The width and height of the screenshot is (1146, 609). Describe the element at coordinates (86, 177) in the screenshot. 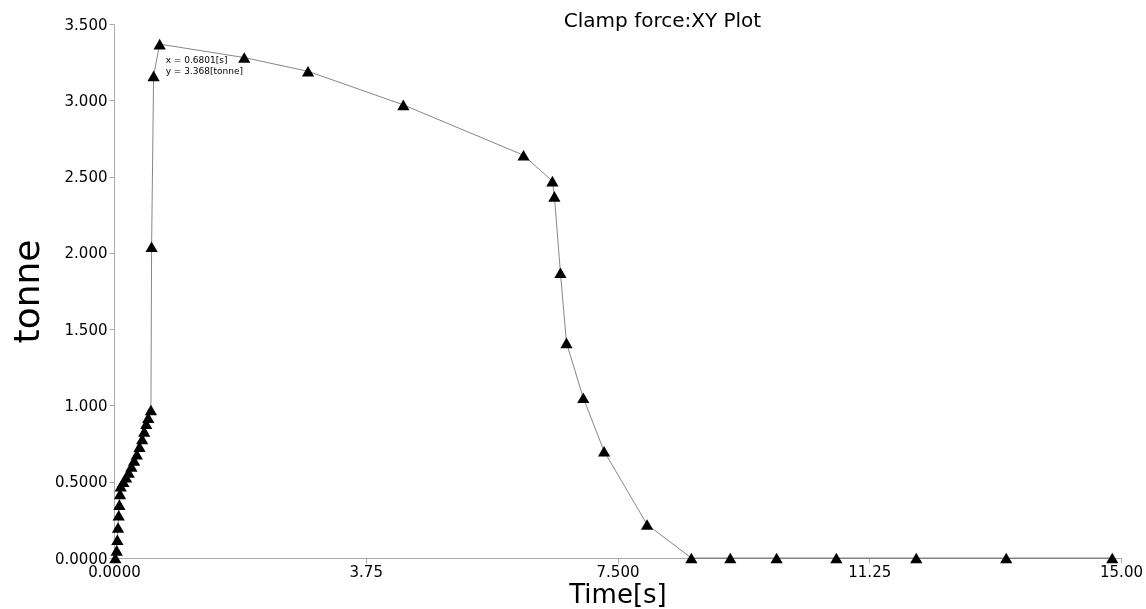

I see `y-tick-label: 2.500` at that location.